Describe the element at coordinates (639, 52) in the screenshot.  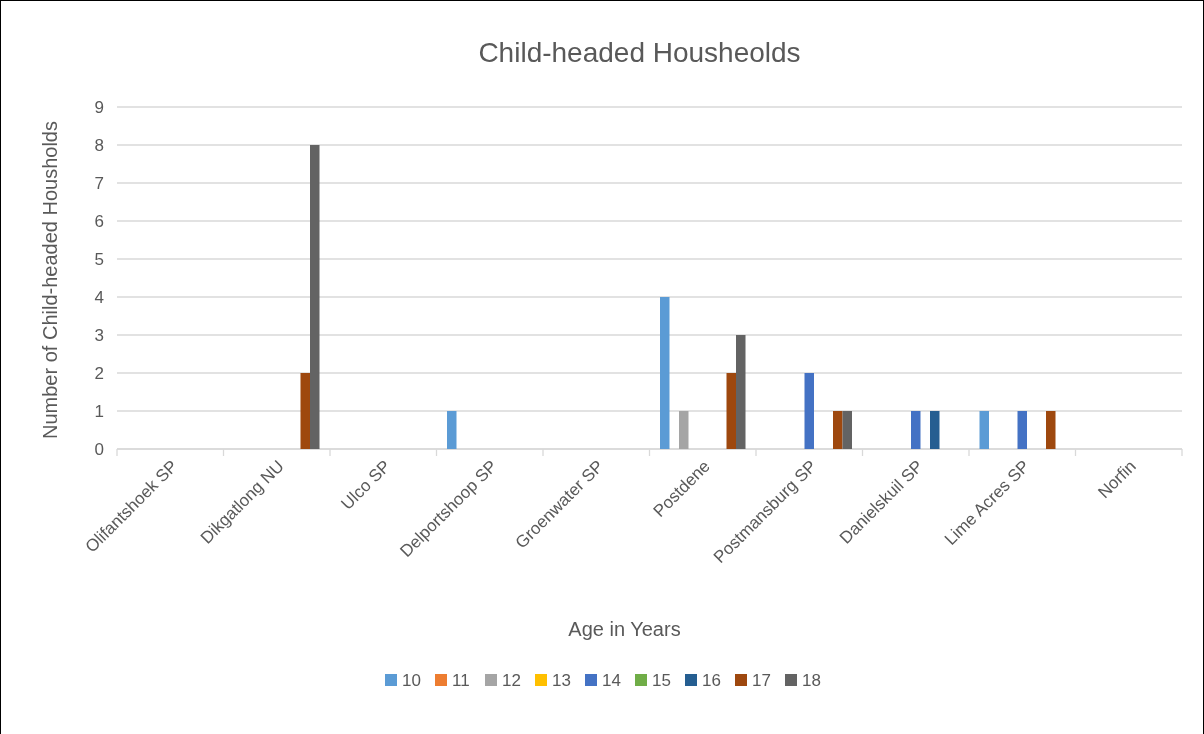
I see `chart-title: Child-headed Housheolds` at that location.